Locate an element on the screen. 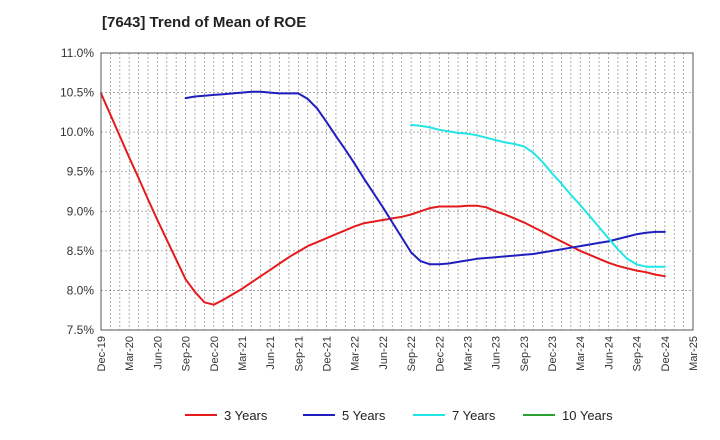  x-tick-label: Sep-20 is located at coordinates (187, 353).